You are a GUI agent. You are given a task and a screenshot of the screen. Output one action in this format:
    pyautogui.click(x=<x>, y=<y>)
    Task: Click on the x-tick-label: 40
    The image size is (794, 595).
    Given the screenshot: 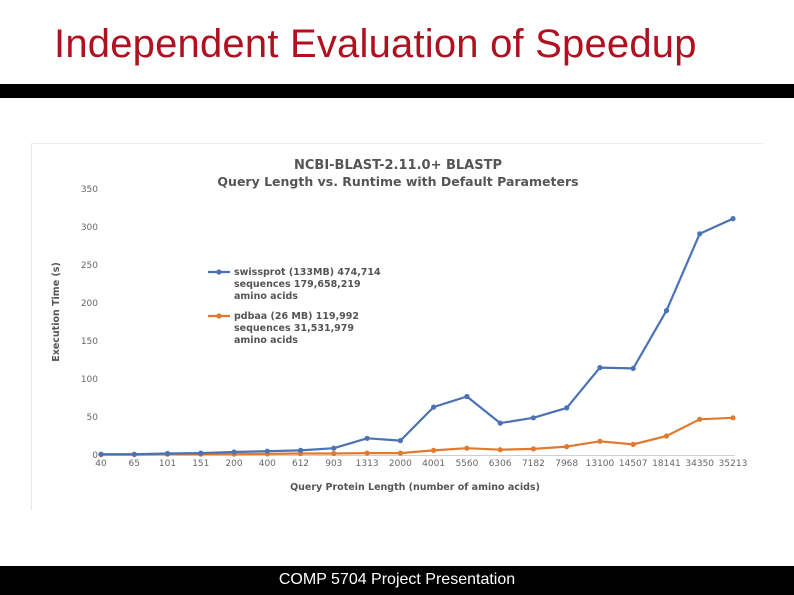 What is the action you would take?
    pyautogui.click(x=101, y=464)
    